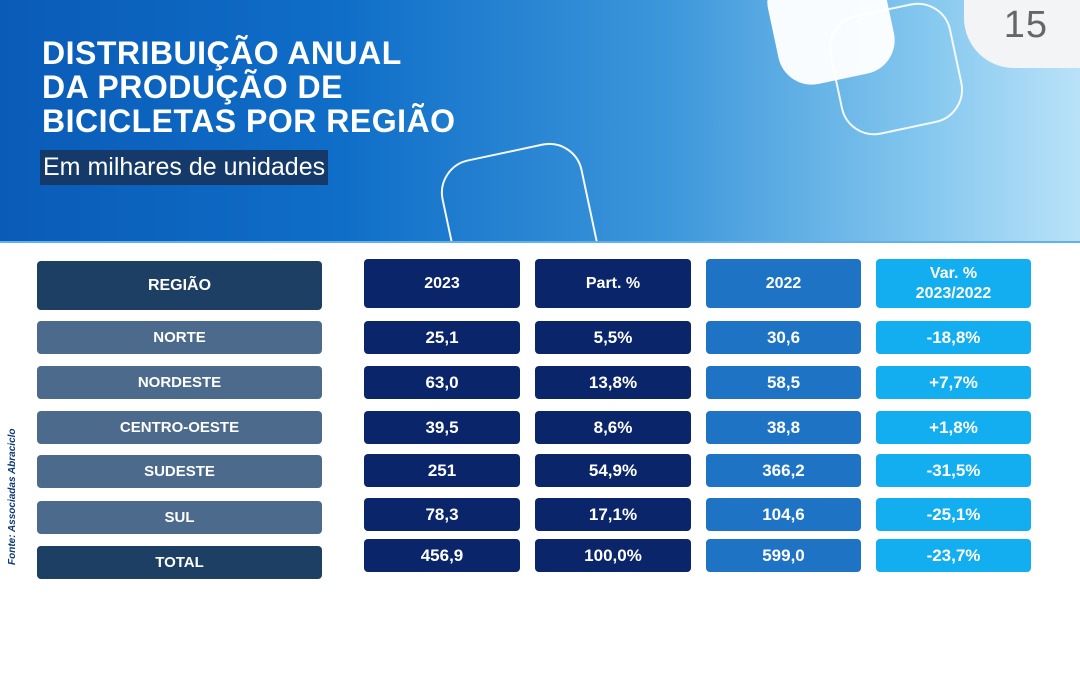 Image resolution: width=1080 pixels, height=688 pixels. What do you see at coordinates (442, 470) in the screenshot?
I see `value-2023: 251` at bounding box center [442, 470].